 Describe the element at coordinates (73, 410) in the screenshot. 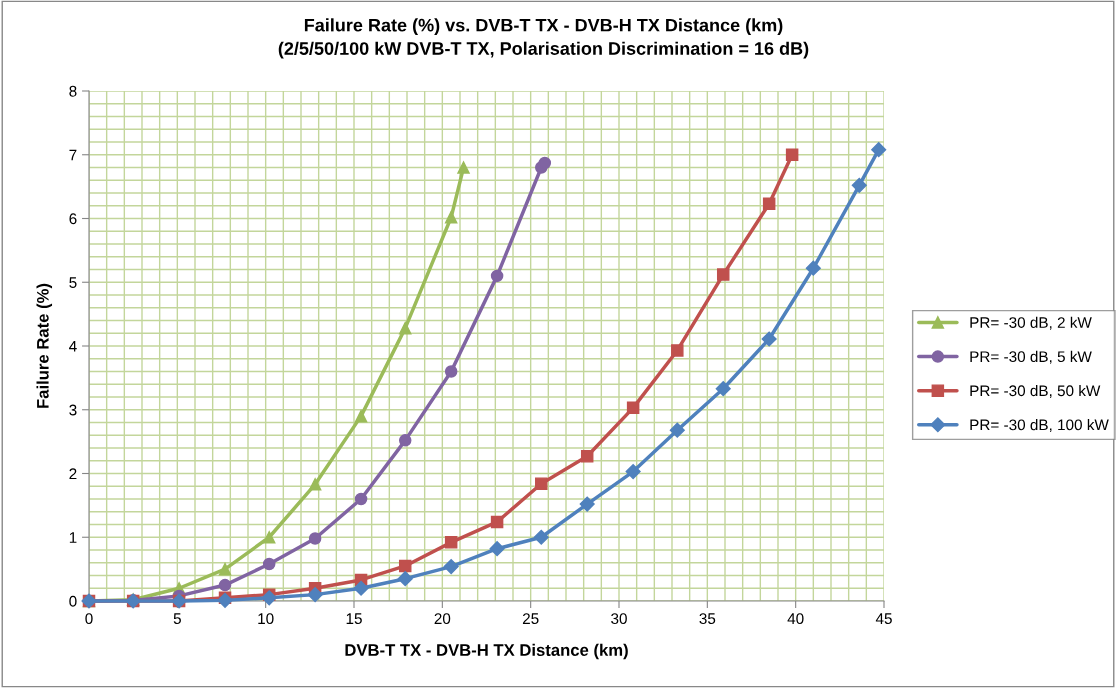

I see `y-tick-label: 3` at that location.